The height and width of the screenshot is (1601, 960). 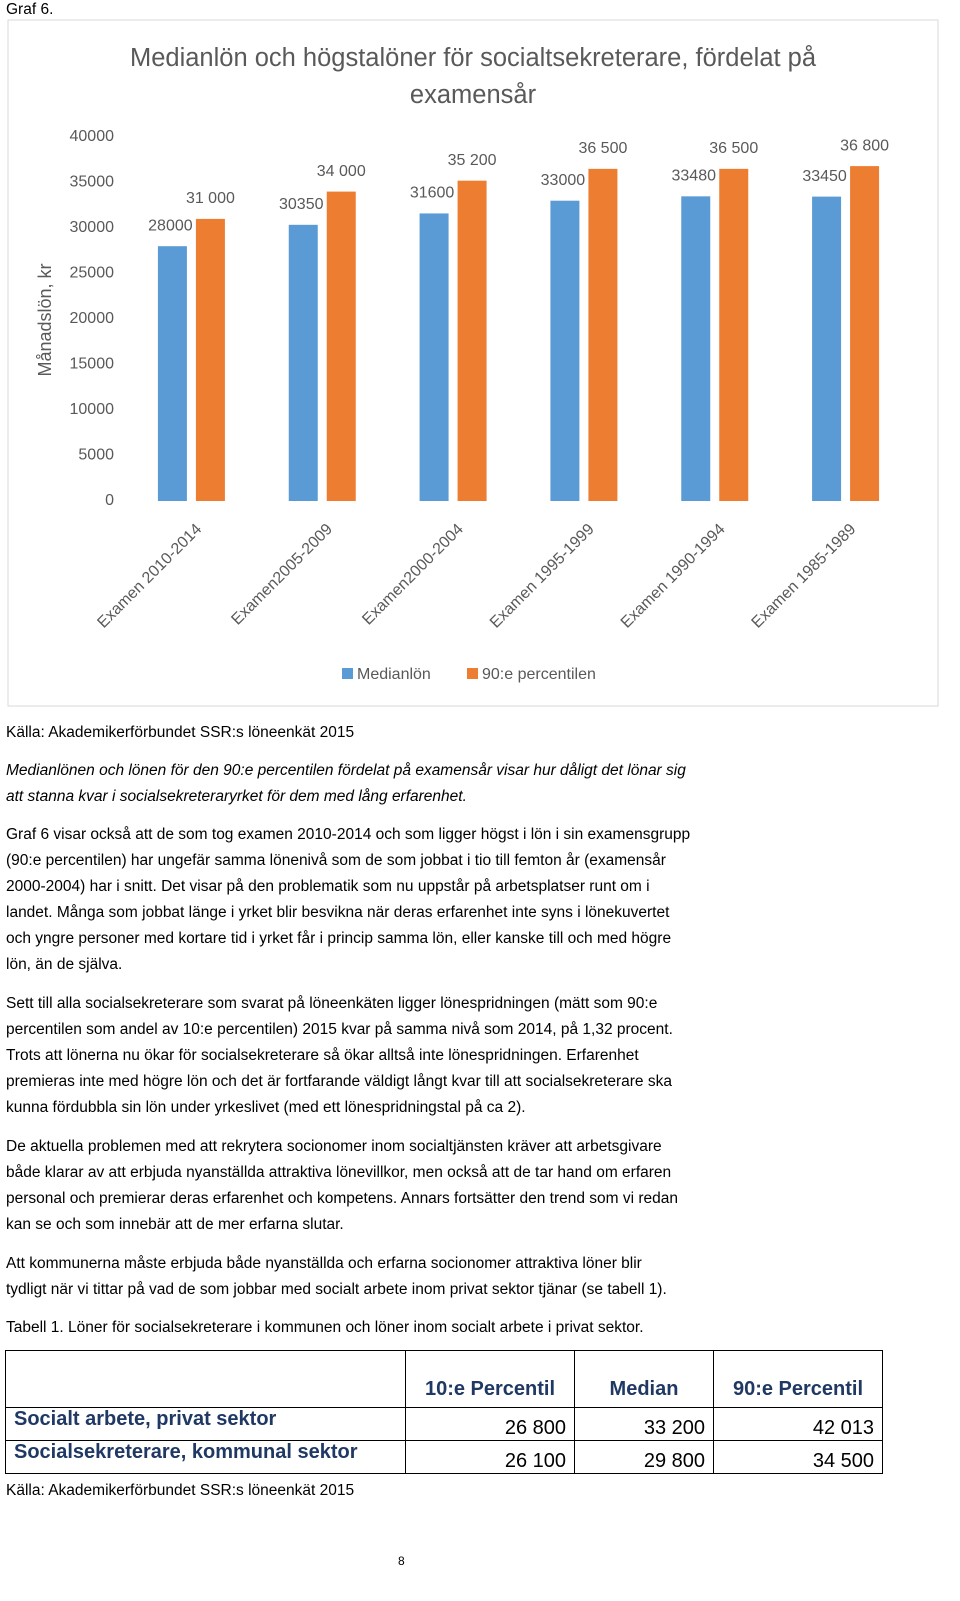 I want to click on table-cell: 90:e Percentil, so click(x=798, y=1379).